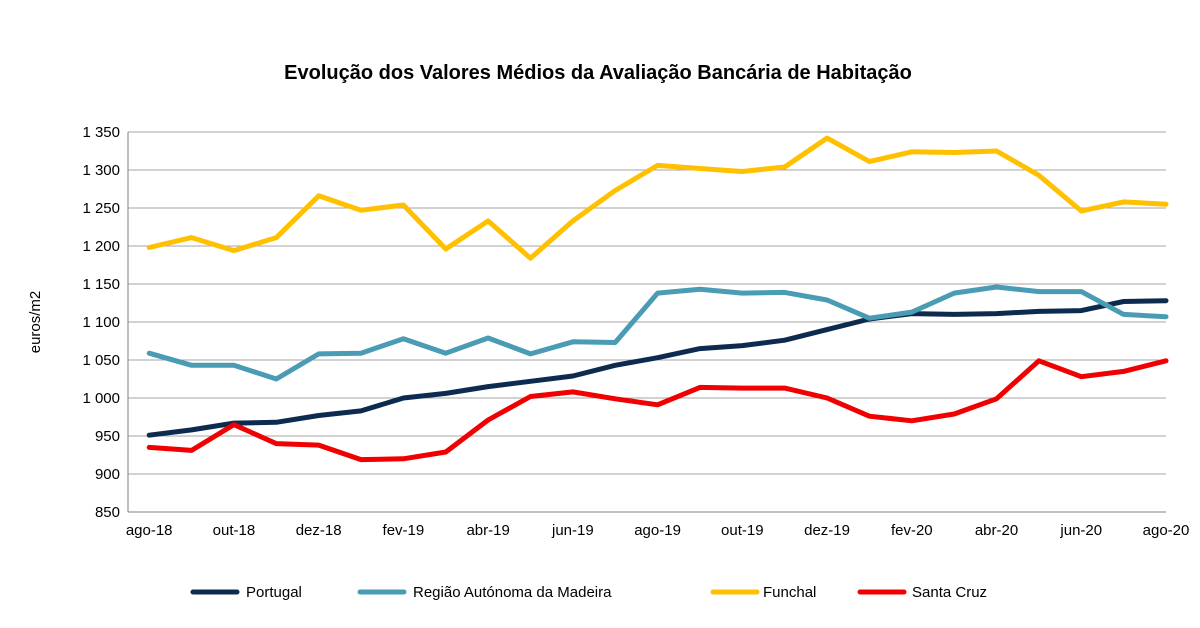 This screenshot has width=1200, height=628. Describe the element at coordinates (149, 530) in the screenshot. I see `x-tick-label: ago-18` at that location.